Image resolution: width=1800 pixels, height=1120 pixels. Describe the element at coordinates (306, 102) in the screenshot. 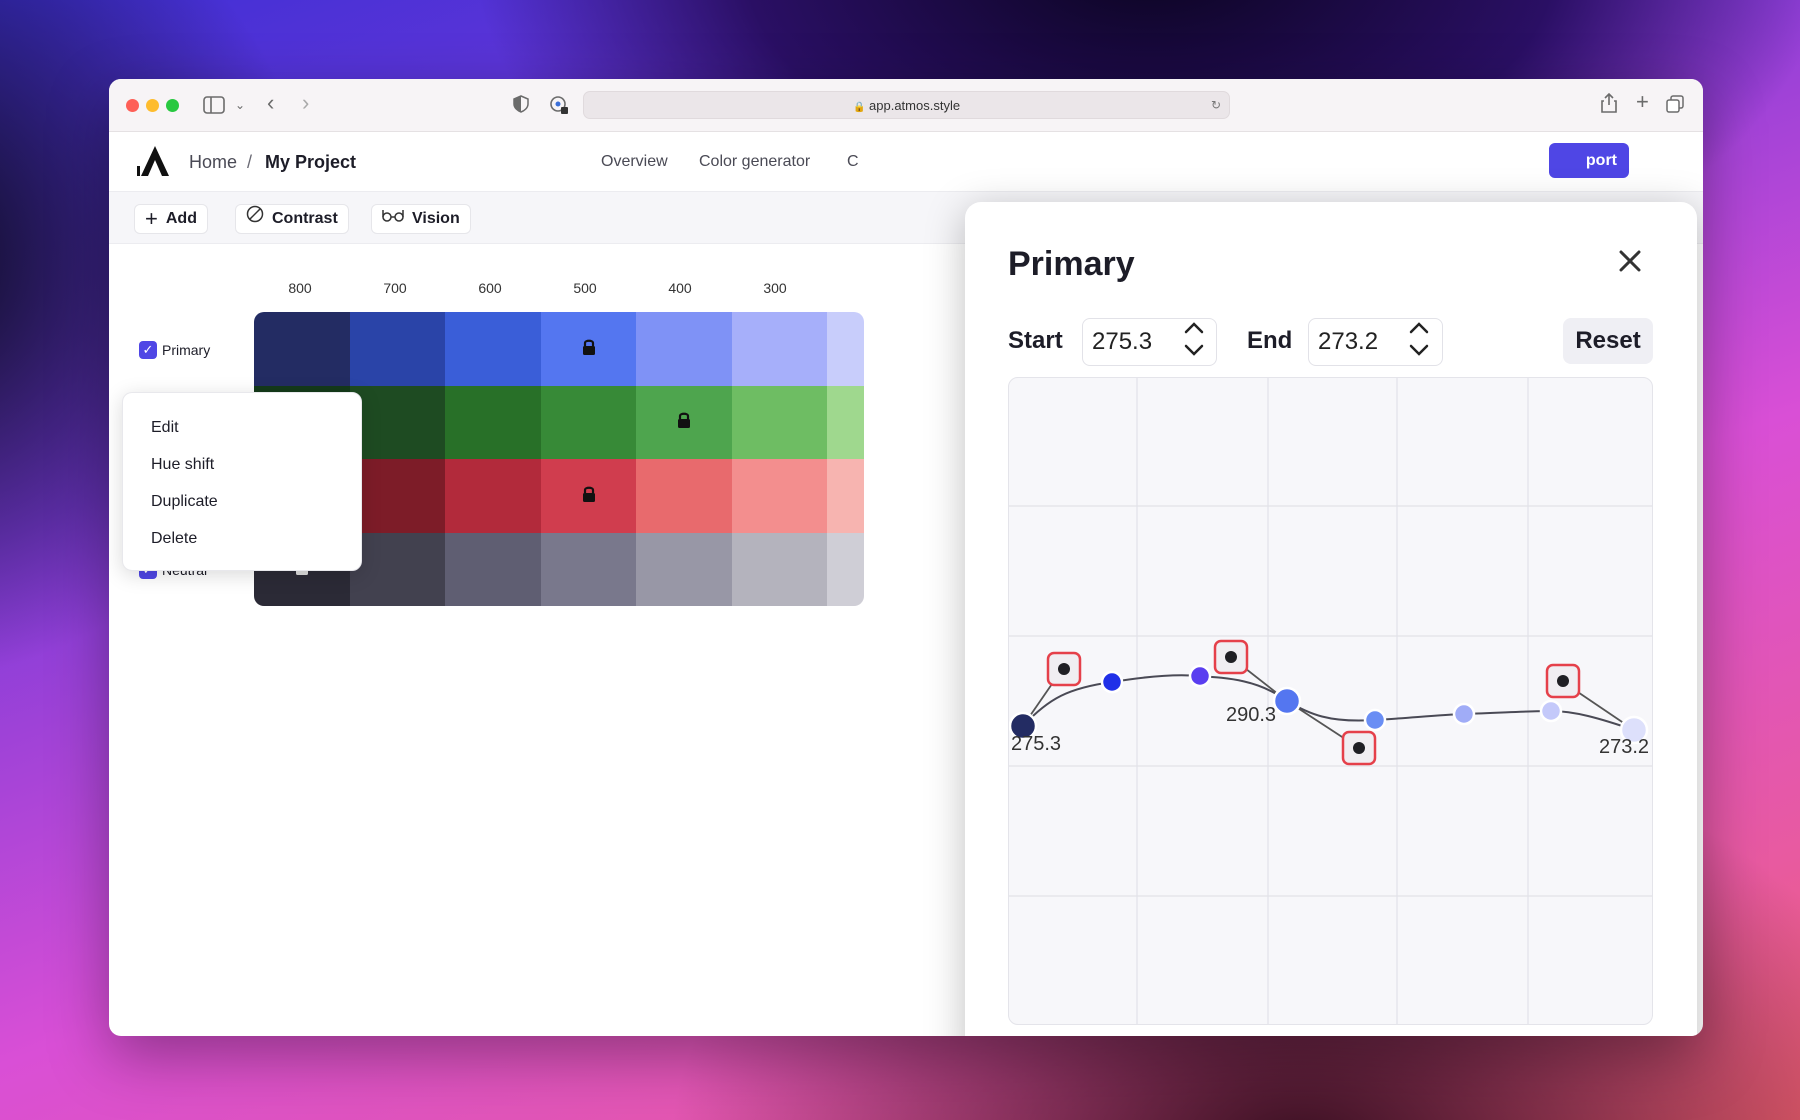

I see `forward-arrow-icon: ›` at that location.